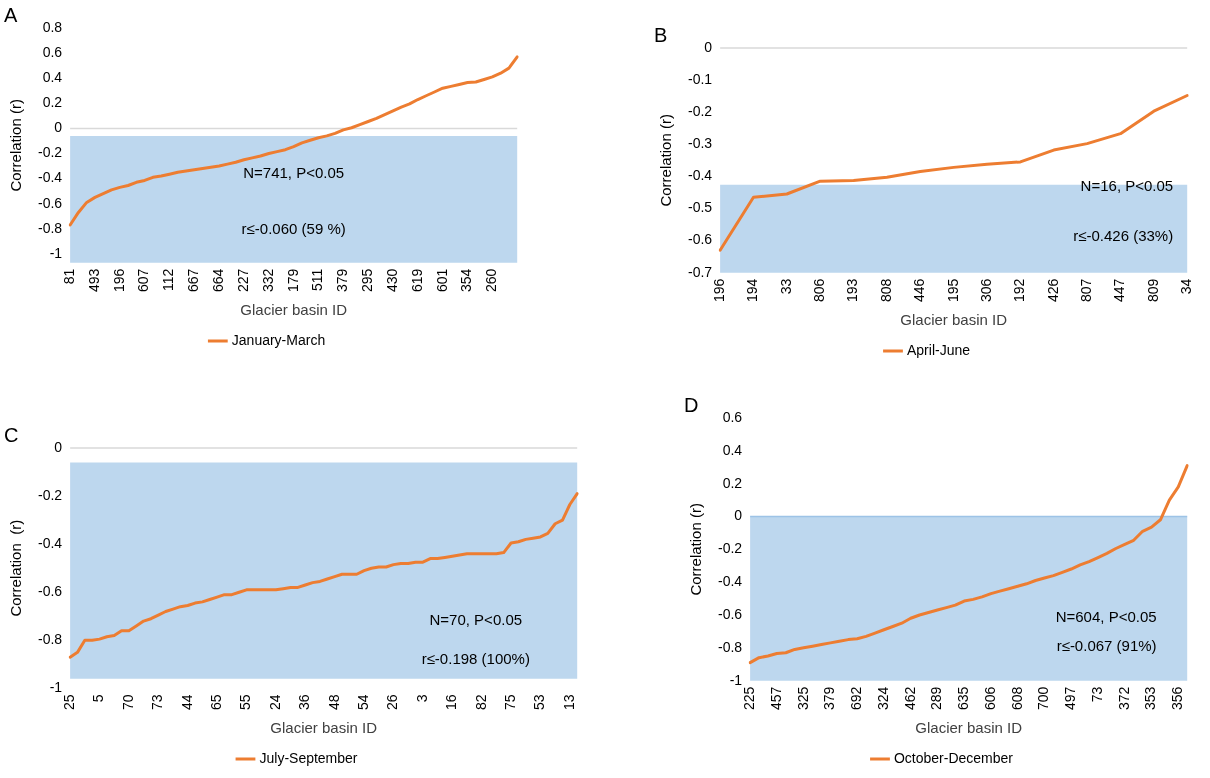  Describe the element at coordinates (186, 702) in the screenshot. I see `x-tick-label: 44` at that location.